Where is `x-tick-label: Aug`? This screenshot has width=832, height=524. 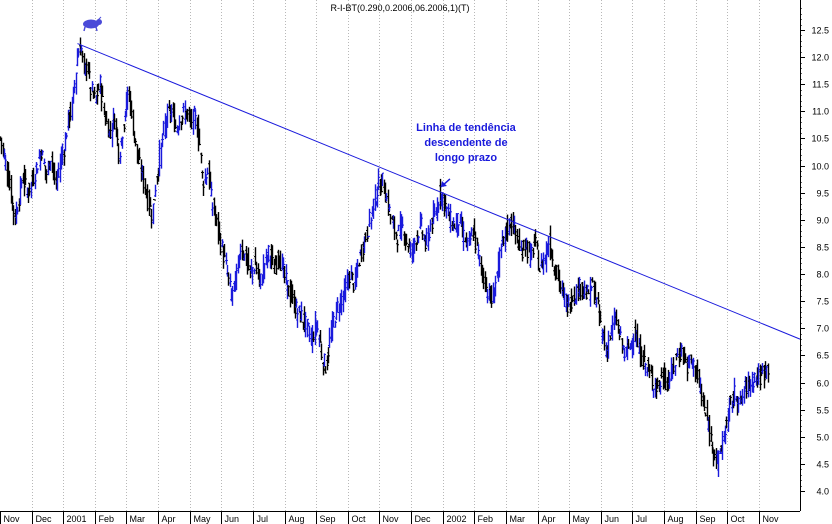
x-tick-label: Aug is located at coordinates (676, 519).